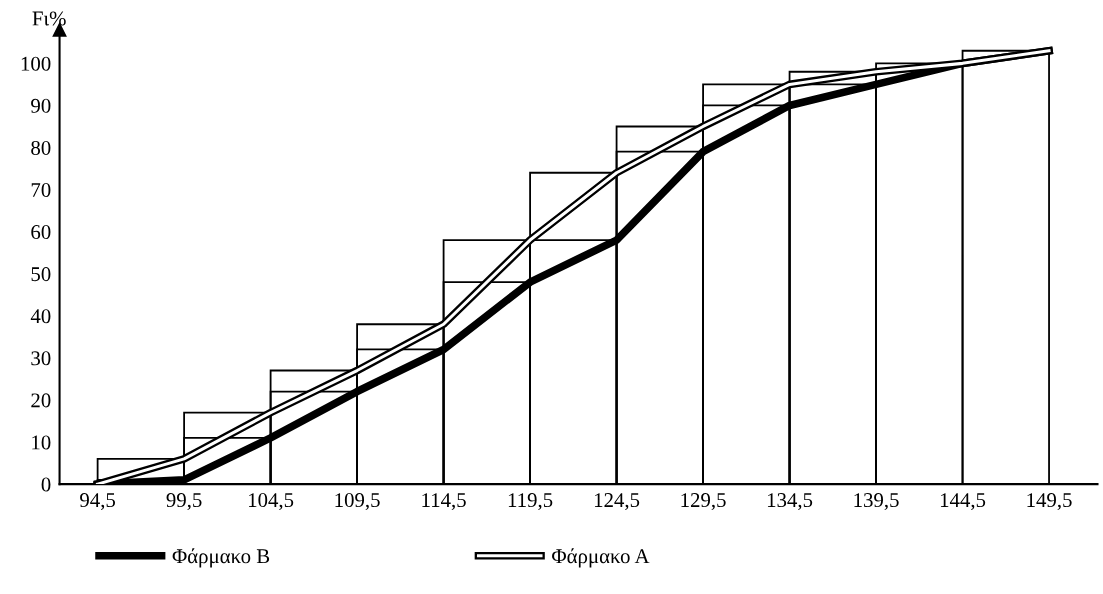  What do you see at coordinates (49, 18) in the screenshot?
I see `y-axis-title: Fι%` at bounding box center [49, 18].